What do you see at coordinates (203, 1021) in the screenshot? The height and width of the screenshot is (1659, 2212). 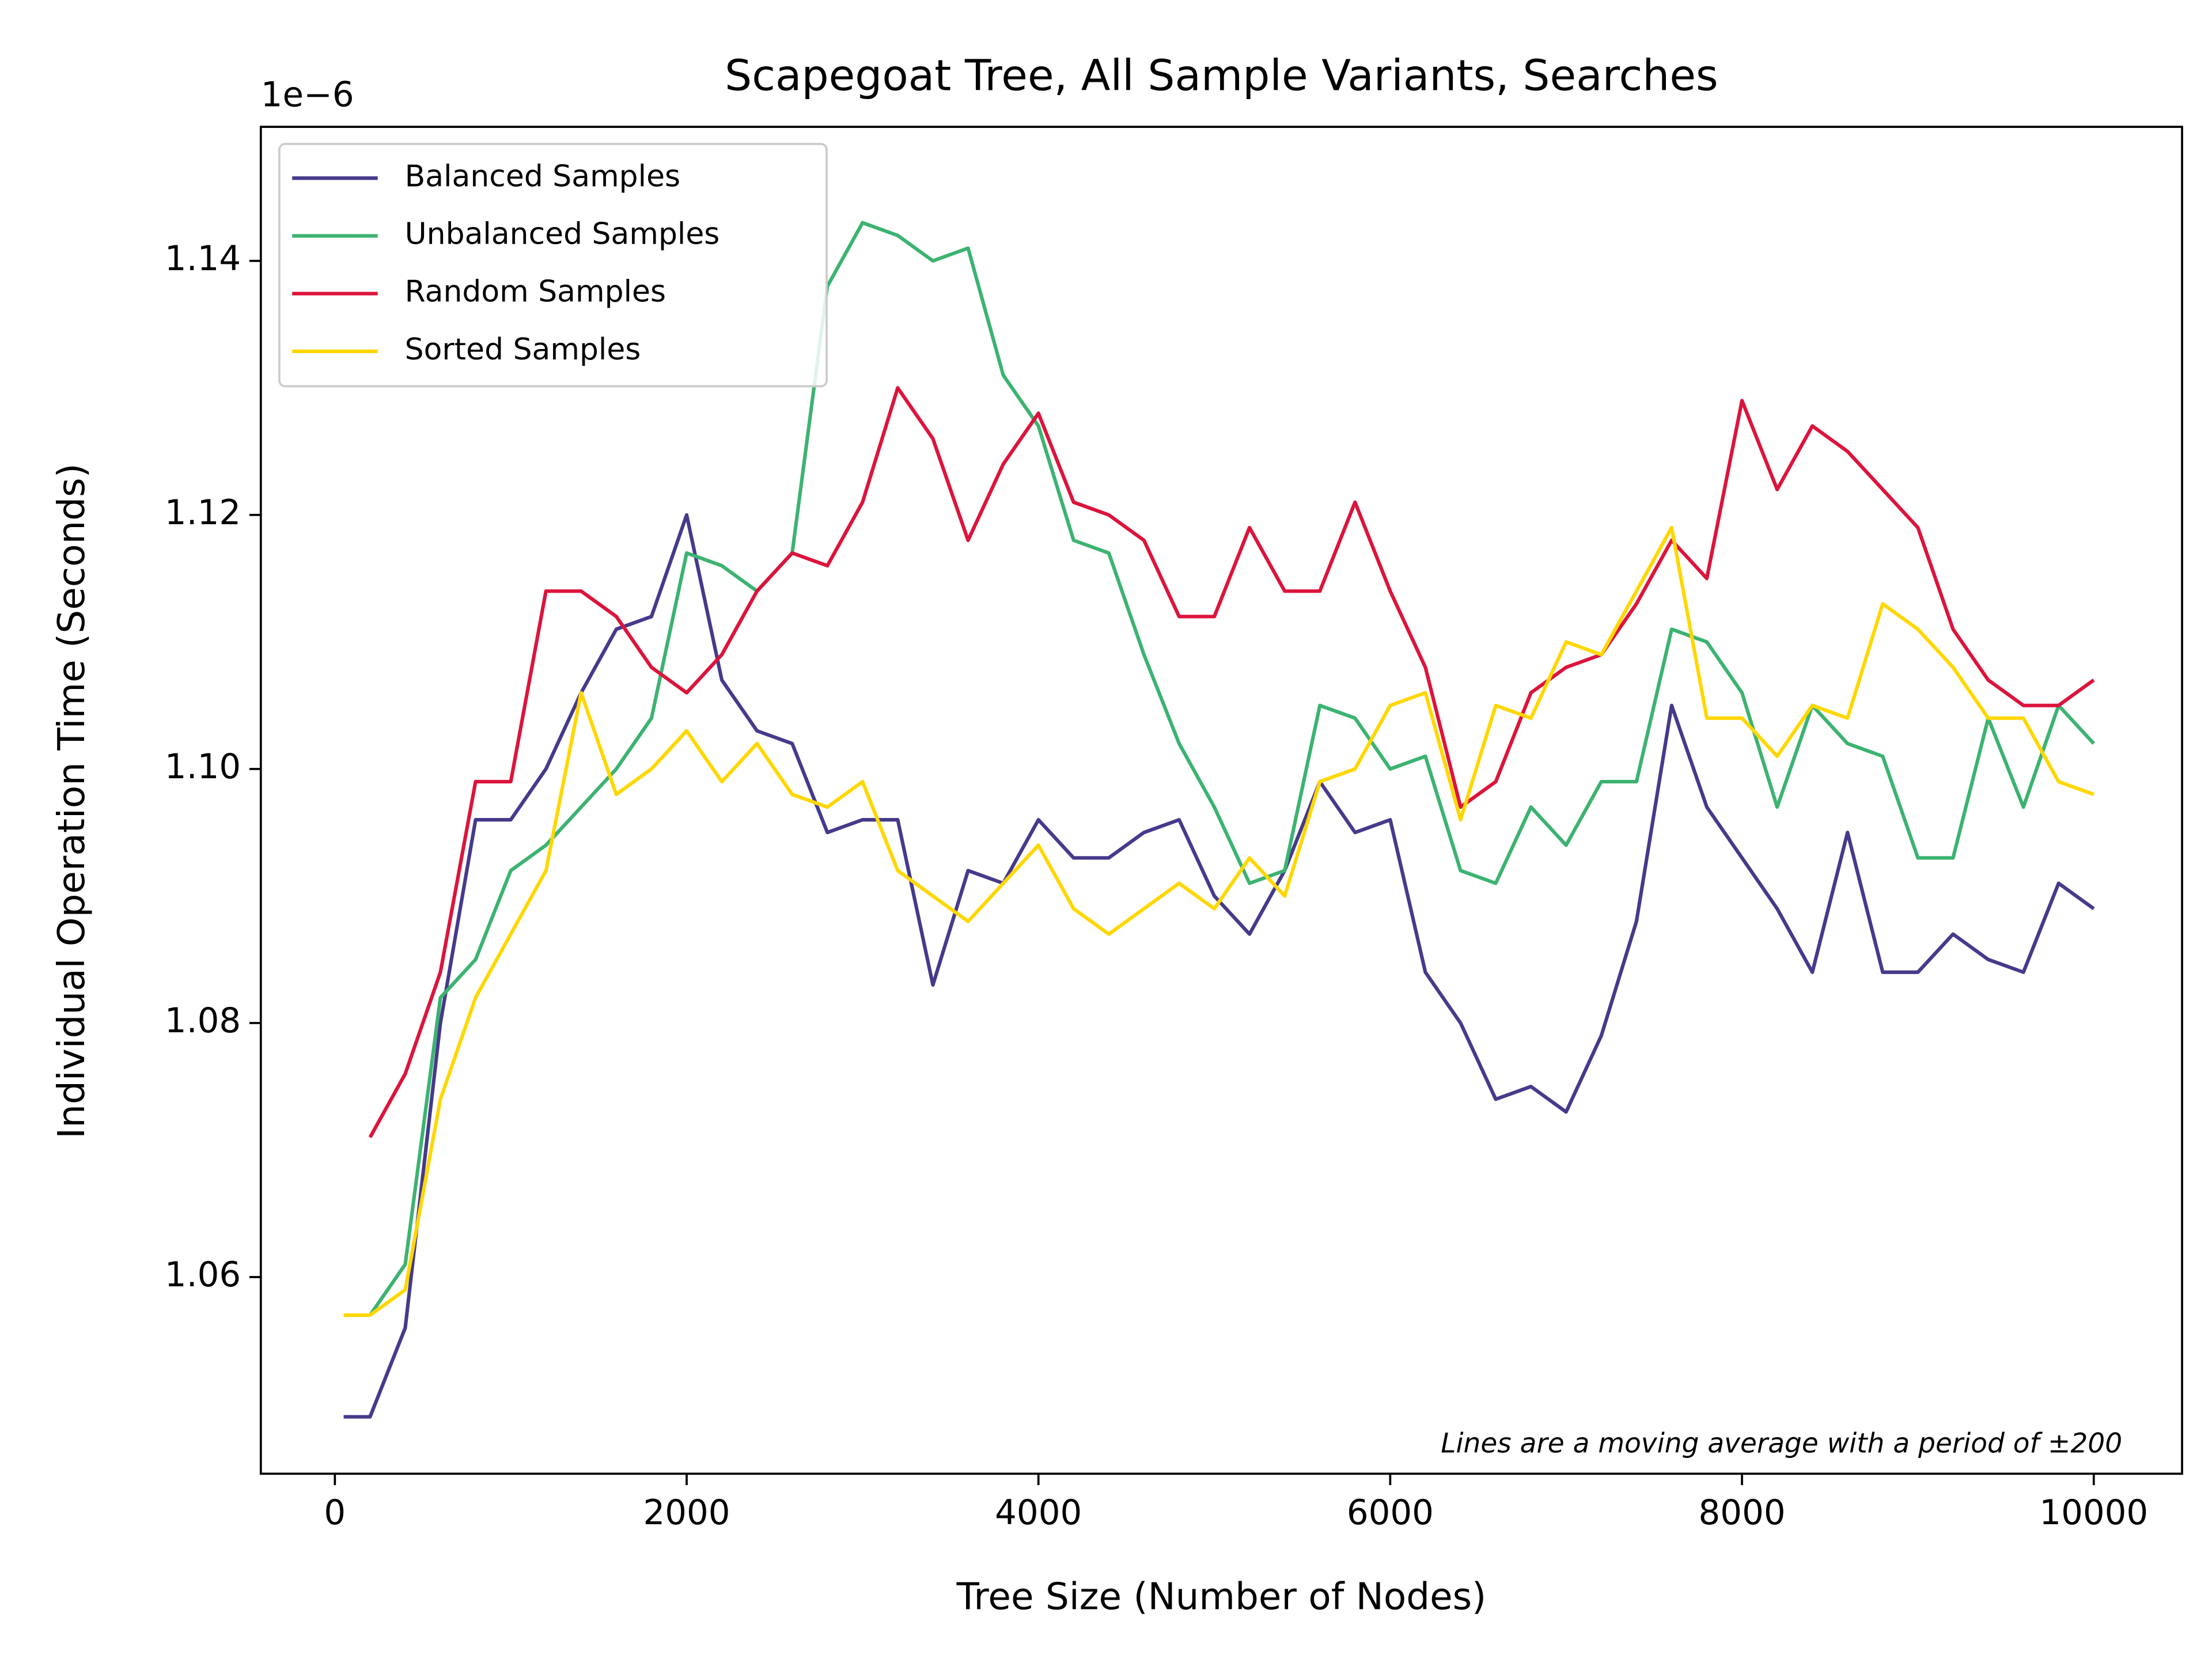 I see `y-tick-label: 1.08` at bounding box center [203, 1021].